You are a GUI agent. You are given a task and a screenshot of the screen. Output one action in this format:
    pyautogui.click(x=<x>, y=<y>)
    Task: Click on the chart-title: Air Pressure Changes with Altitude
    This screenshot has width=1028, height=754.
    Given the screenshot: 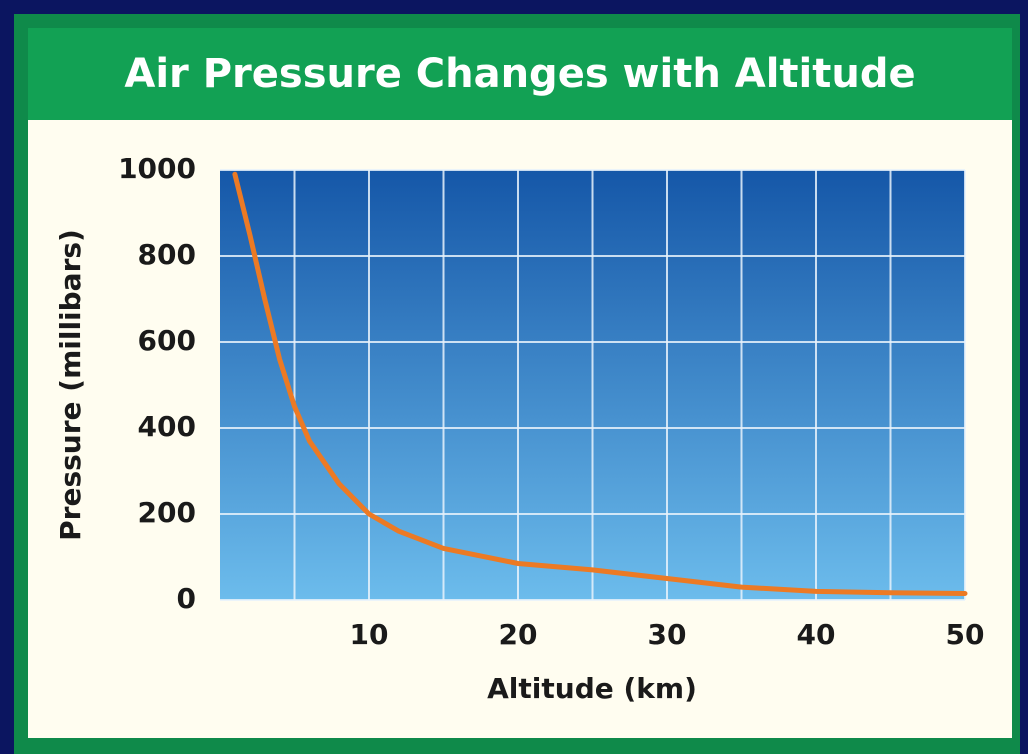 What is the action you would take?
    pyautogui.click(x=519, y=74)
    